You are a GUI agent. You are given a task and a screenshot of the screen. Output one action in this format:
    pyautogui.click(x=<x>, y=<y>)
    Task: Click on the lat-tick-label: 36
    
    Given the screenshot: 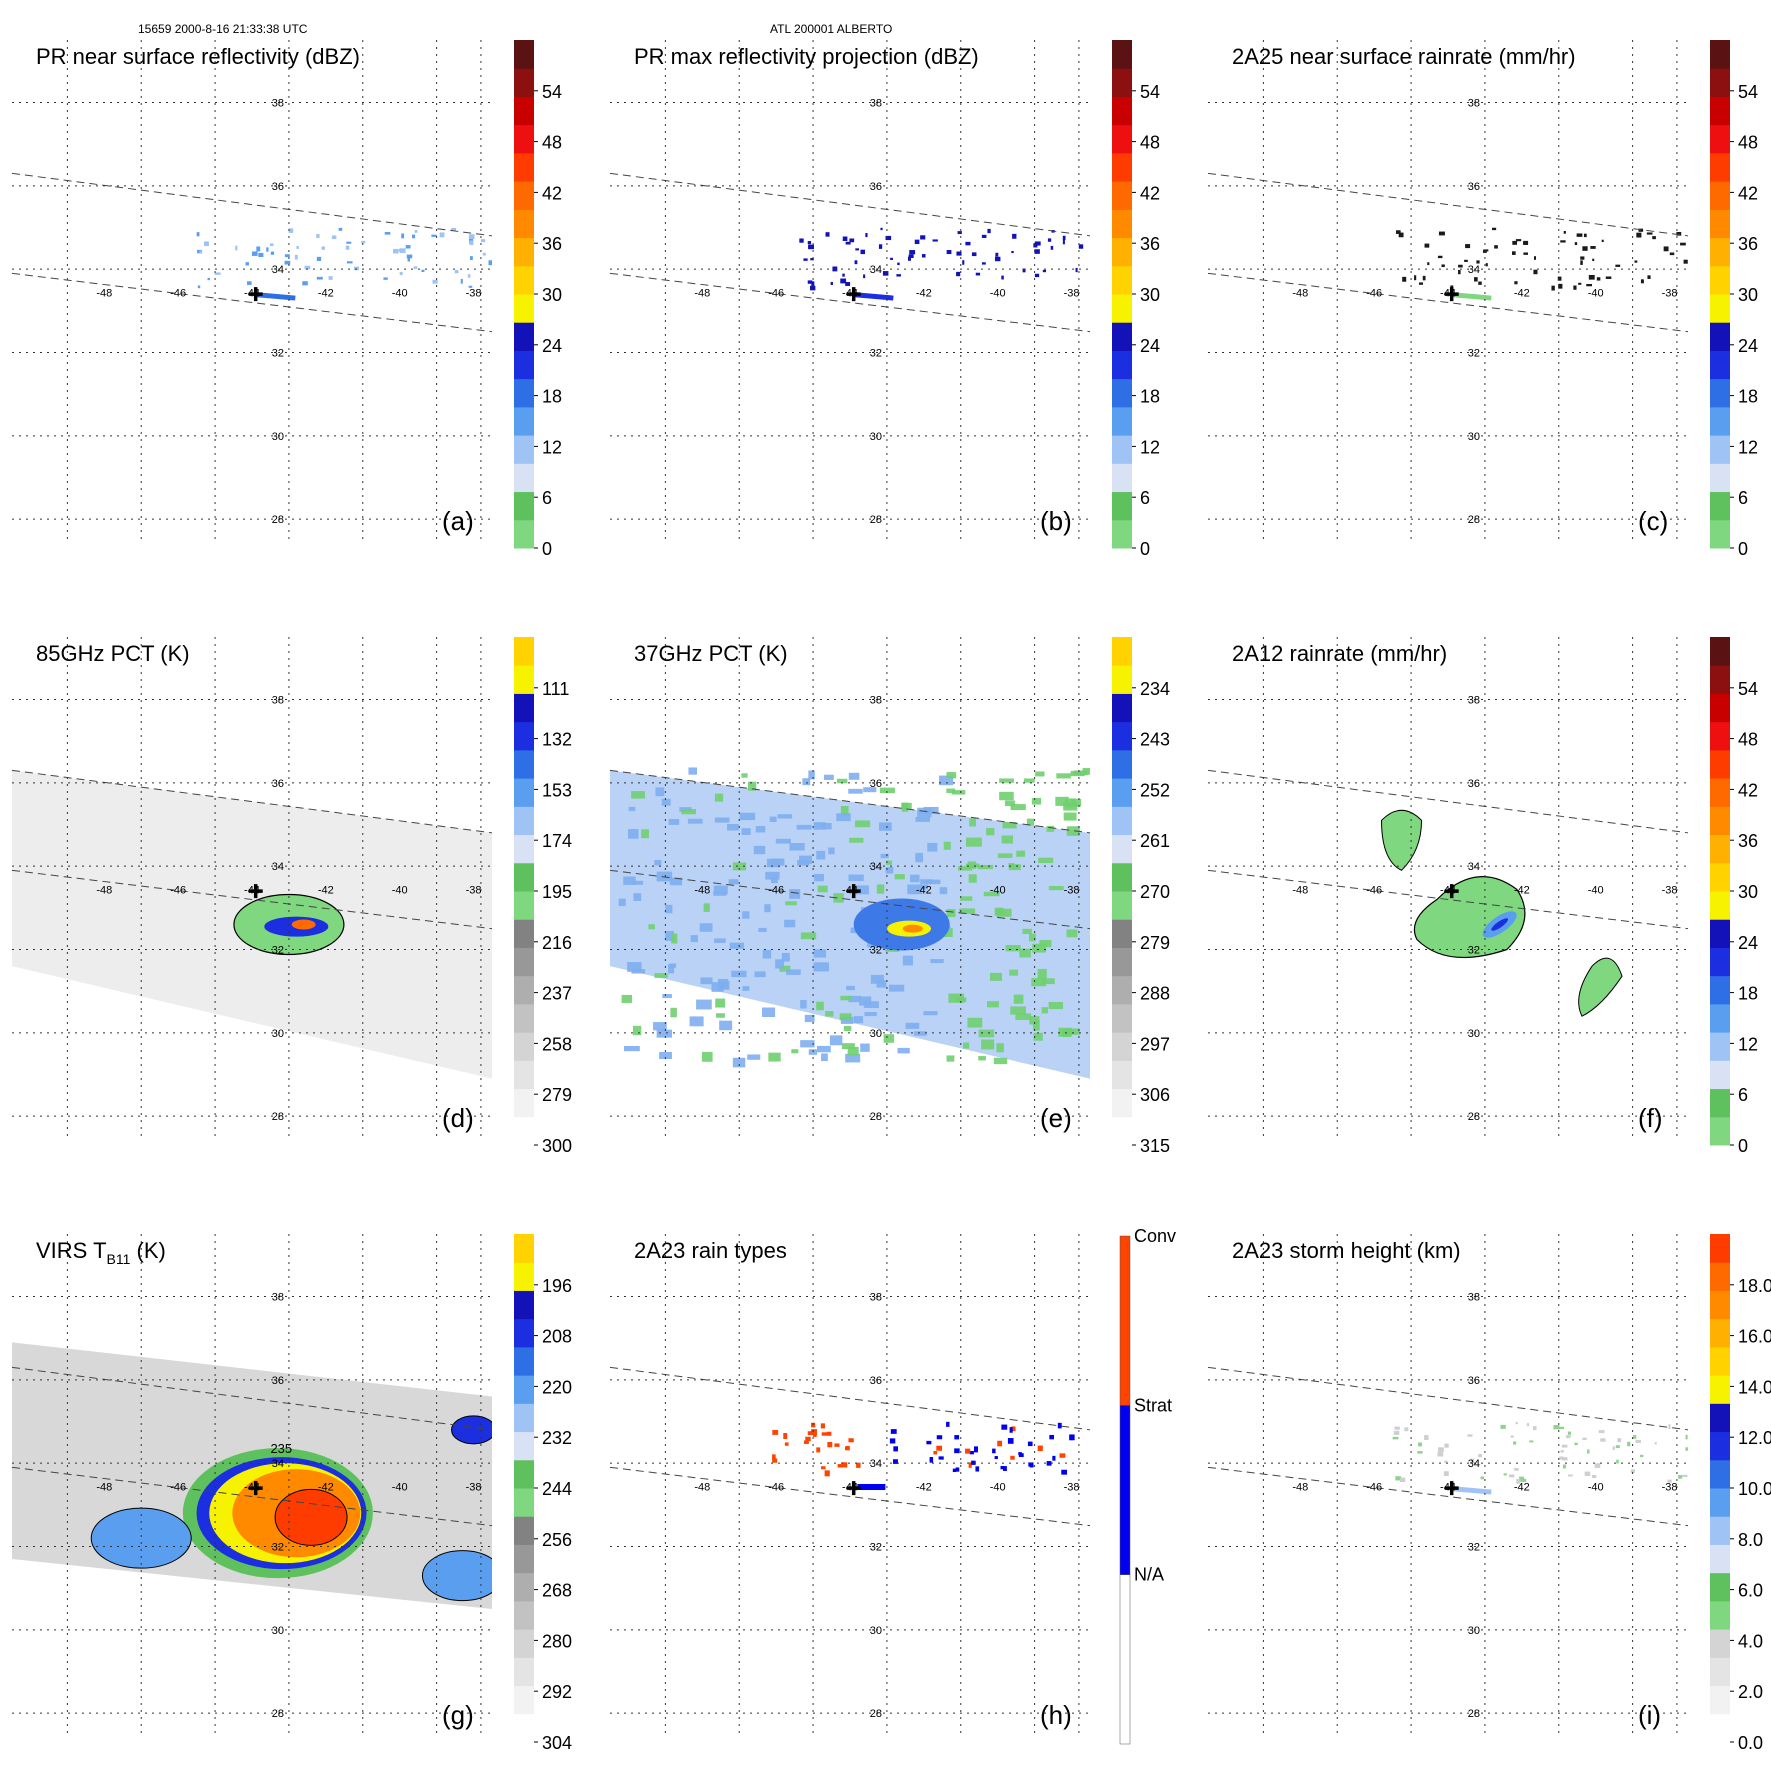 What is the action you would take?
    pyautogui.click(x=876, y=1381)
    